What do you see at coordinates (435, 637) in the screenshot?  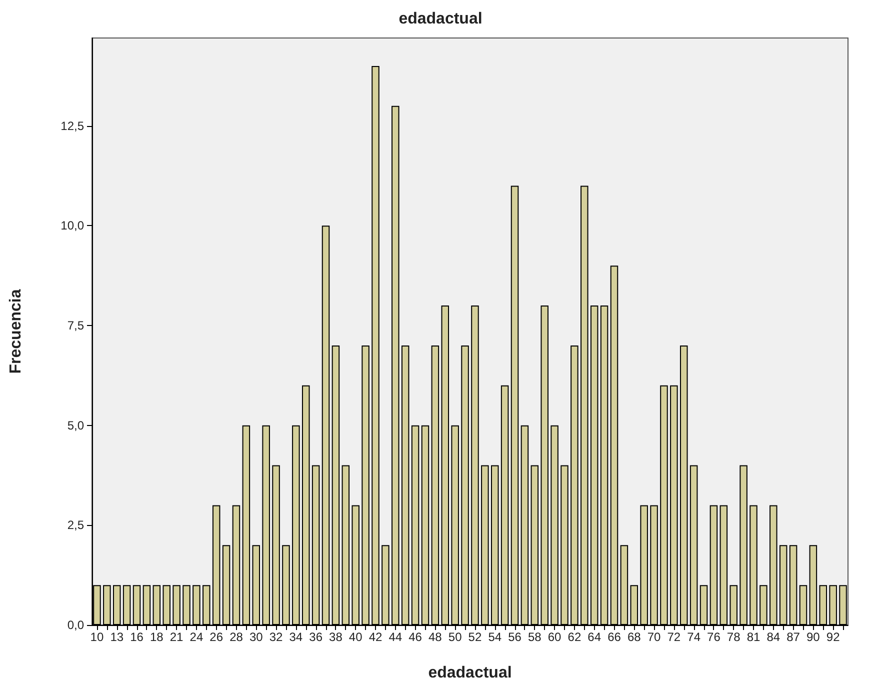 I see `x-tick-label: 48` at bounding box center [435, 637].